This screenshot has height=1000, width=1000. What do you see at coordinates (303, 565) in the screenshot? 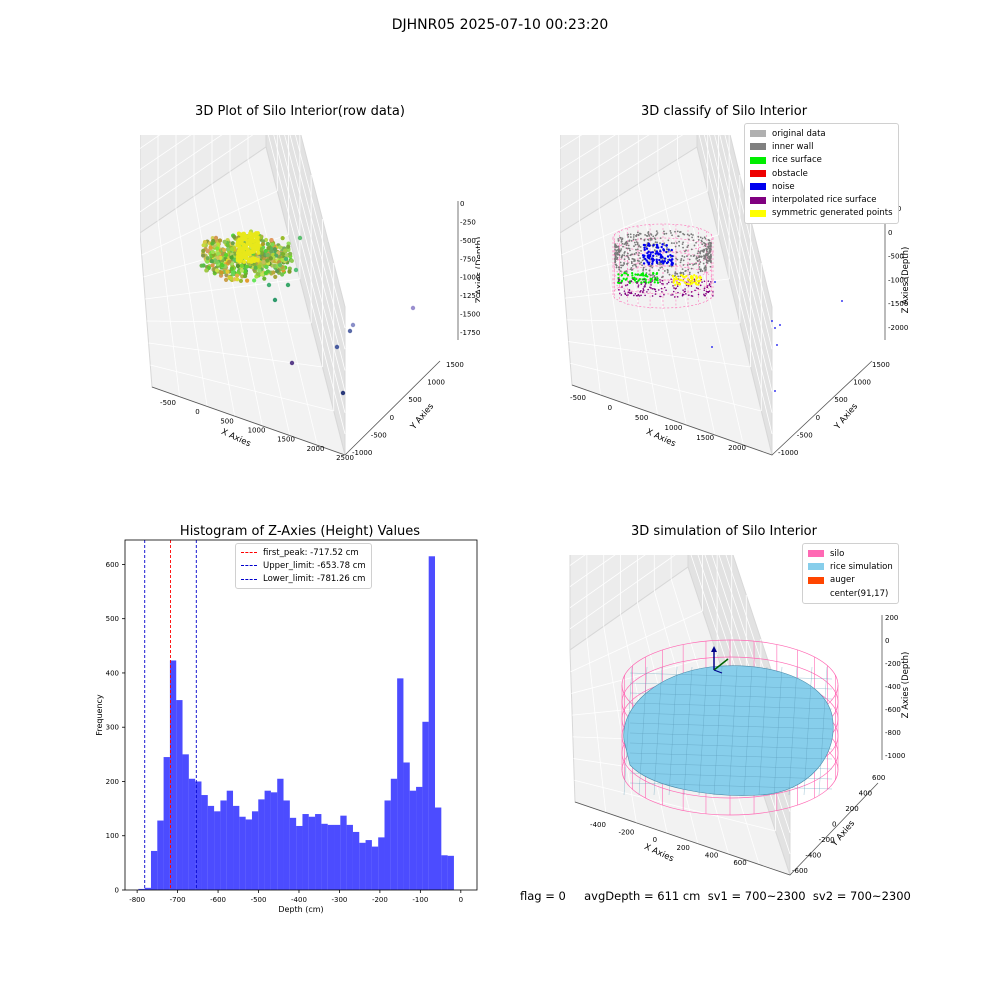
I see `legend-entry: Upper_limit: -653.78 cm` at bounding box center [303, 565].